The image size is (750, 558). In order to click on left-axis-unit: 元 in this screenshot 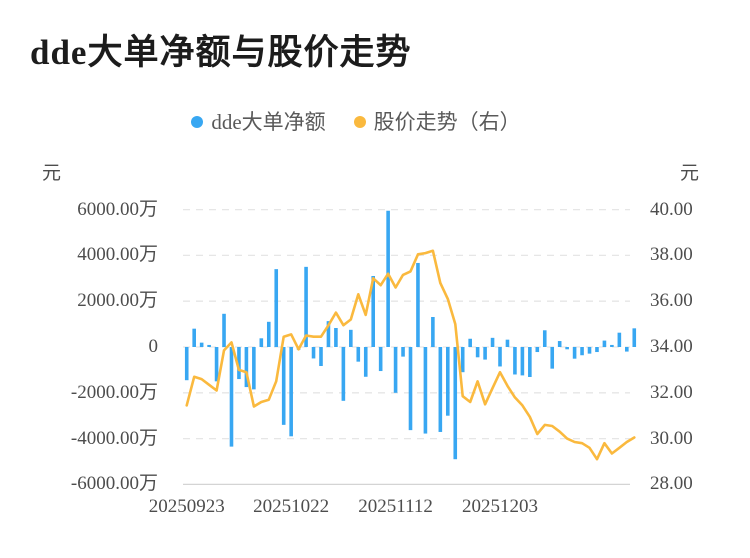, I will do `click(52, 173)`.